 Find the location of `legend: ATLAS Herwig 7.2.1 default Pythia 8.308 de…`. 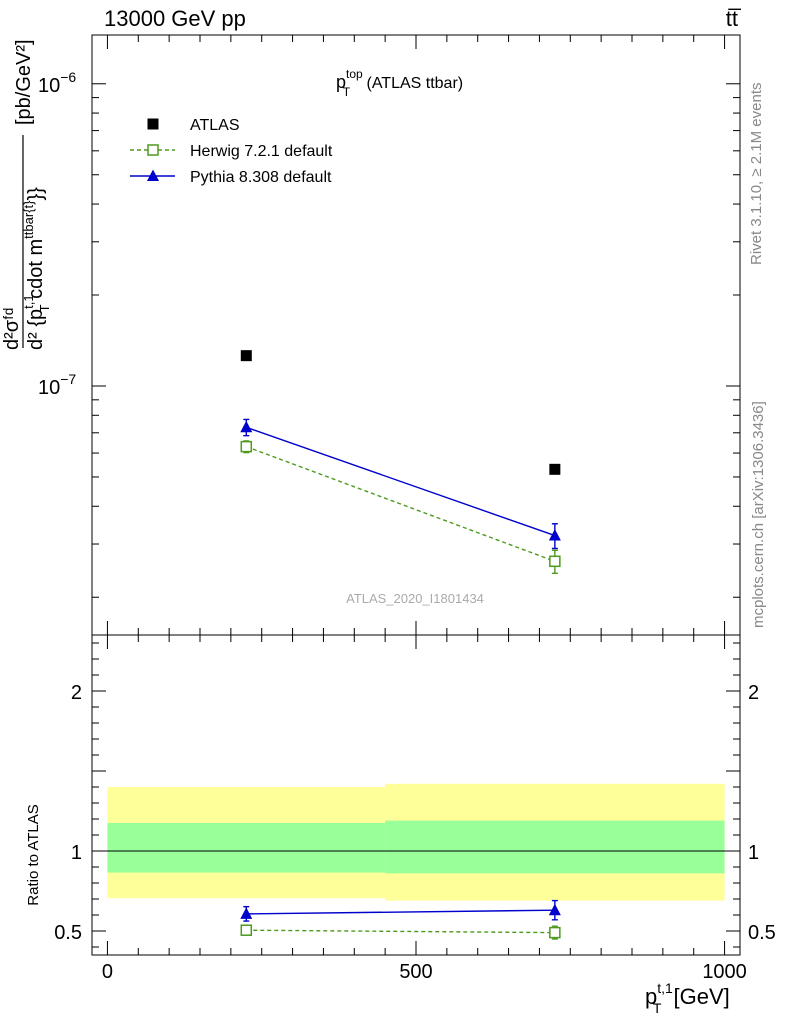

legend: ATLAS Herwig 7.2.1 default Pythia 8.308 de… is located at coordinates (231, 151).